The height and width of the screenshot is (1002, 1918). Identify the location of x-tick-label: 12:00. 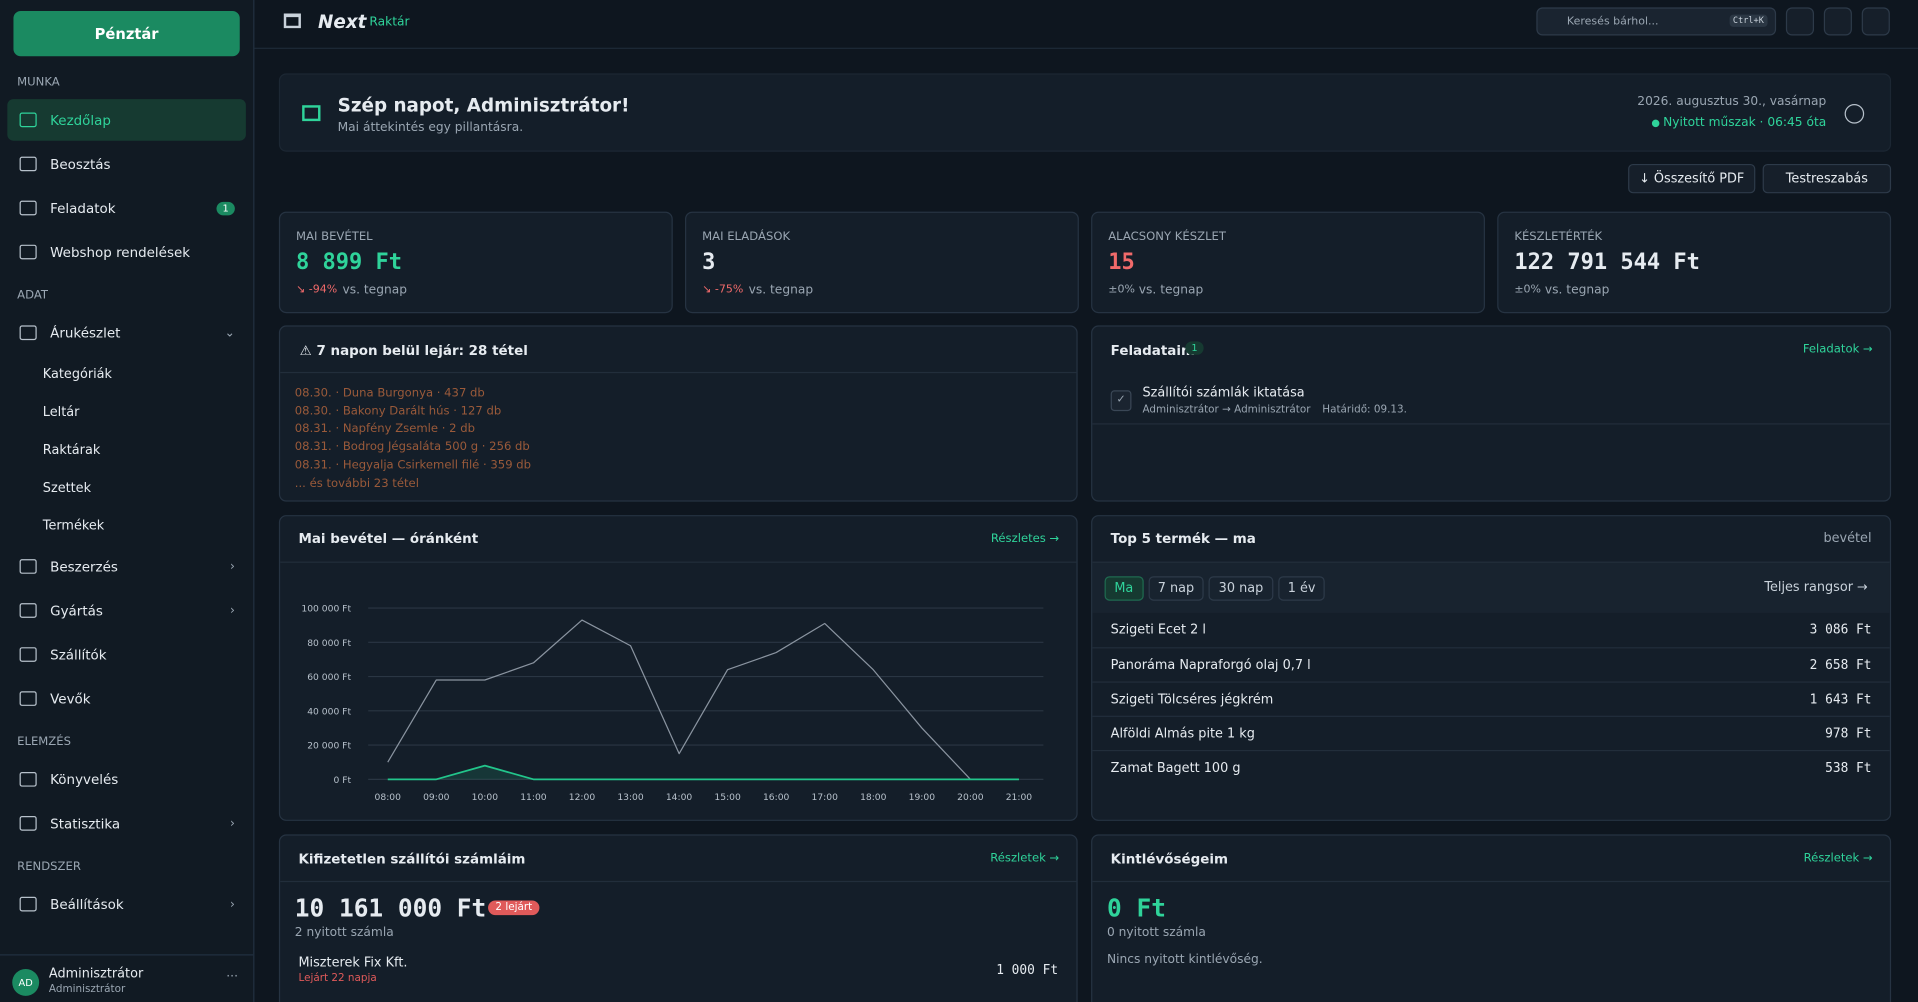
(582, 797).